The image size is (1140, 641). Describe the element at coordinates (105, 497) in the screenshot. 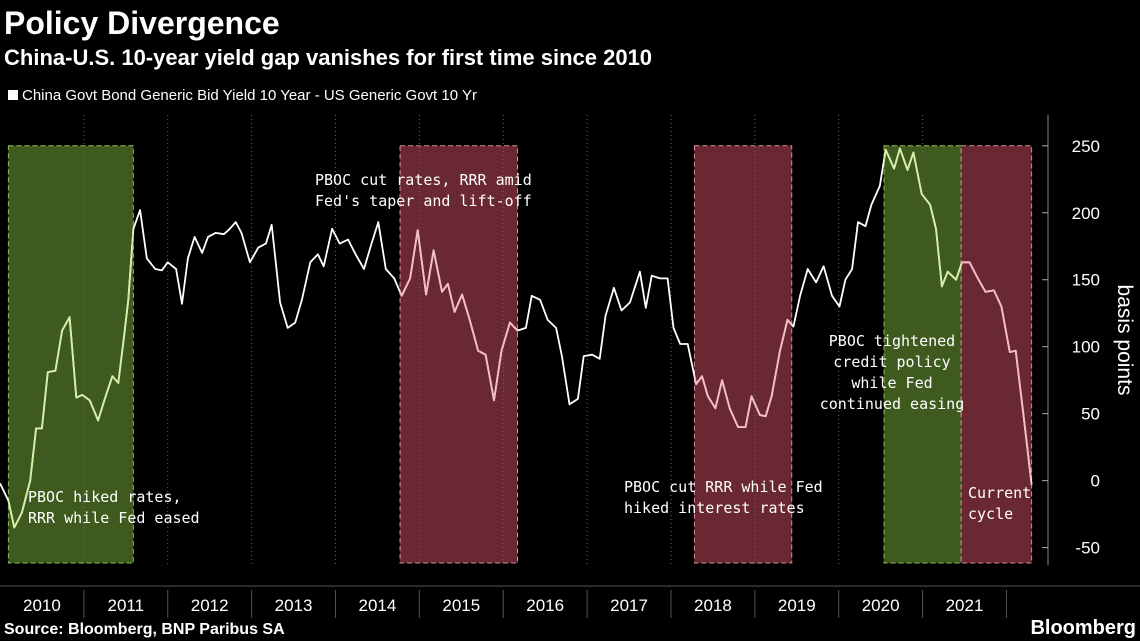

I see `annotation: PBOC hiked rates,` at that location.